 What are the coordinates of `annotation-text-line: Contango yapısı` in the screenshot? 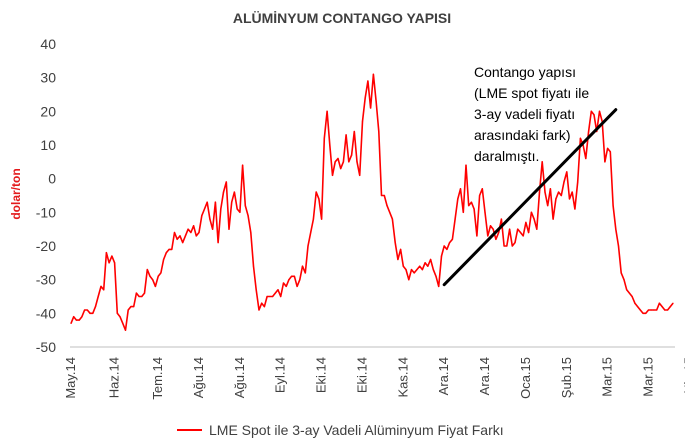 It's located at (525, 72).